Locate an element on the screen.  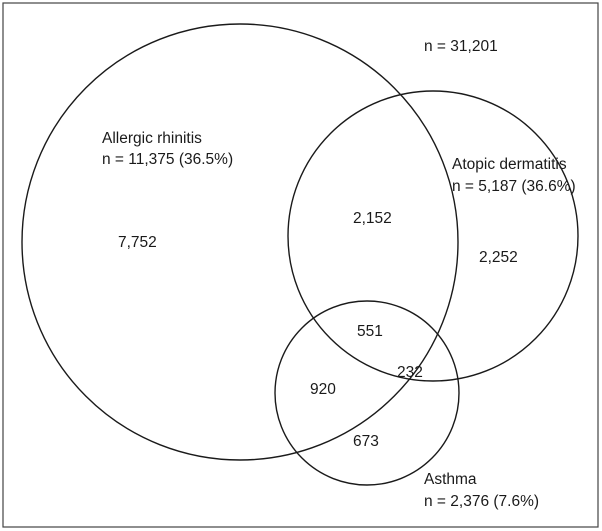
asthma-count: n = 2,376 (7.6%) is located at coordinates (481, 501).